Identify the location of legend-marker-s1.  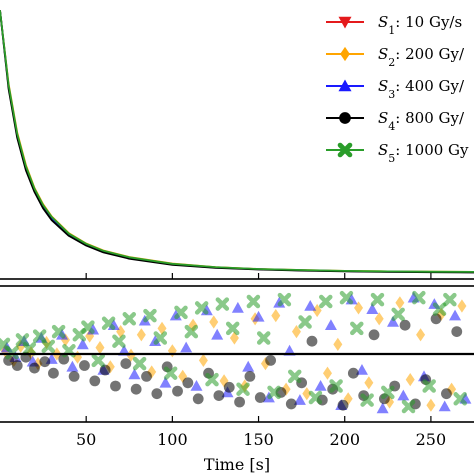
(345, 22).